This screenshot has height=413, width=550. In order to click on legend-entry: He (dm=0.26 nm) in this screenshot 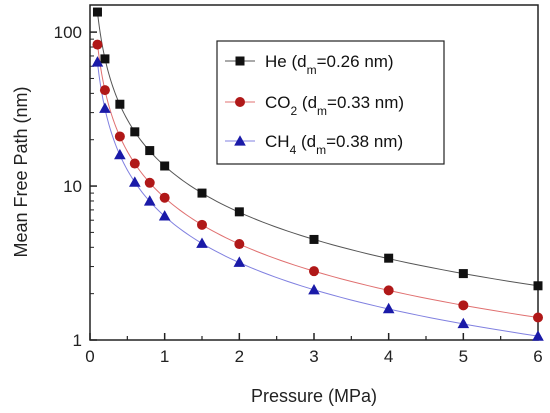, I will do `click(329, 64)`.